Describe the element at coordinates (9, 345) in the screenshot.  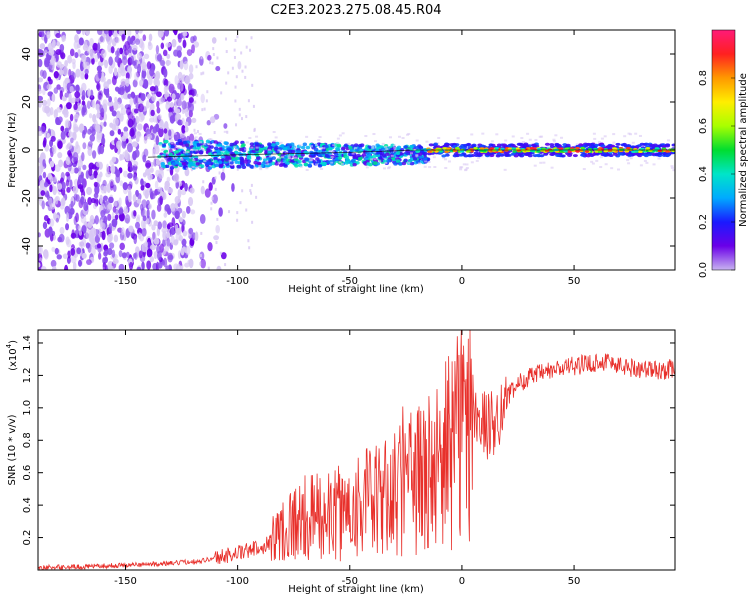
I see `snr-y-scale-exponent: 4` at that location.